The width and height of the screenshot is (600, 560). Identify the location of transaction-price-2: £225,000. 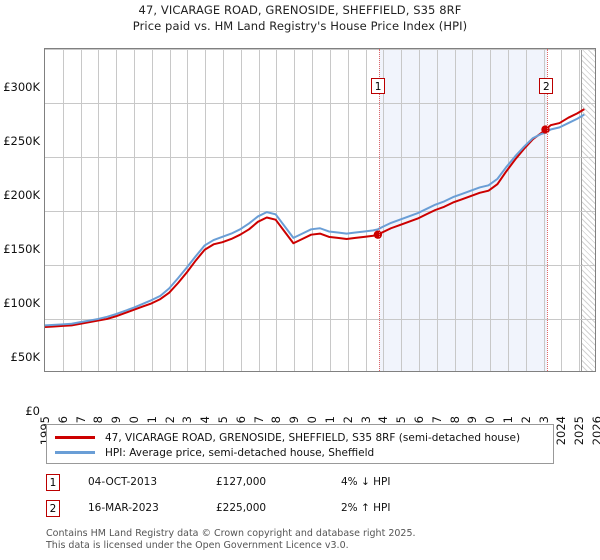
(241, 508).